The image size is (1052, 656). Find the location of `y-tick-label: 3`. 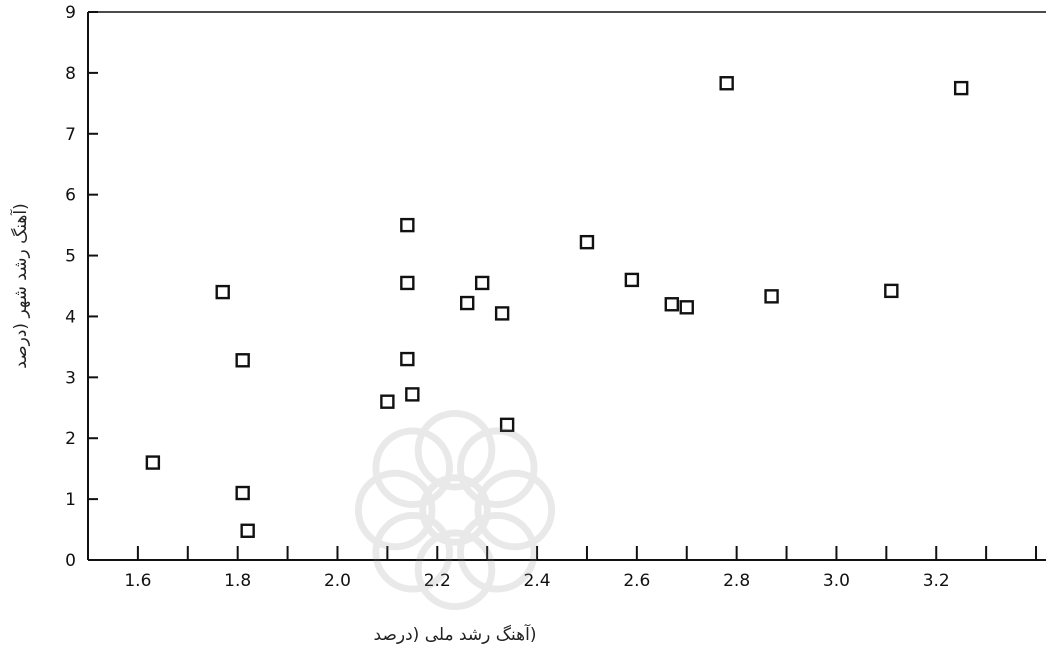

y-tick-label: 3 is located at coordinates (70, 378).